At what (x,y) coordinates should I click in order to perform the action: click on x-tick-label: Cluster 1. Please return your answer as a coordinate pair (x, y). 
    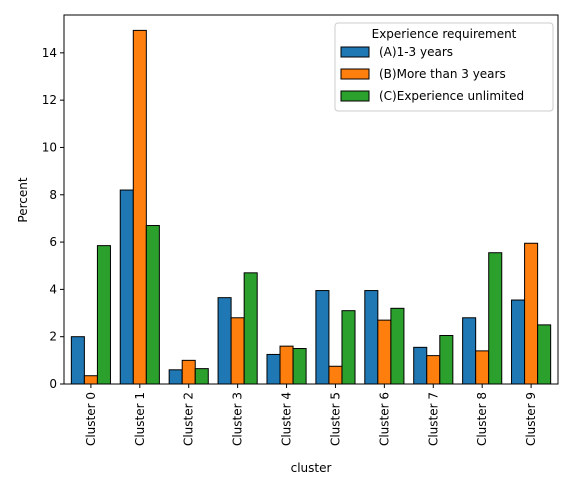
    Looking at the image, I should click on (140, 419).